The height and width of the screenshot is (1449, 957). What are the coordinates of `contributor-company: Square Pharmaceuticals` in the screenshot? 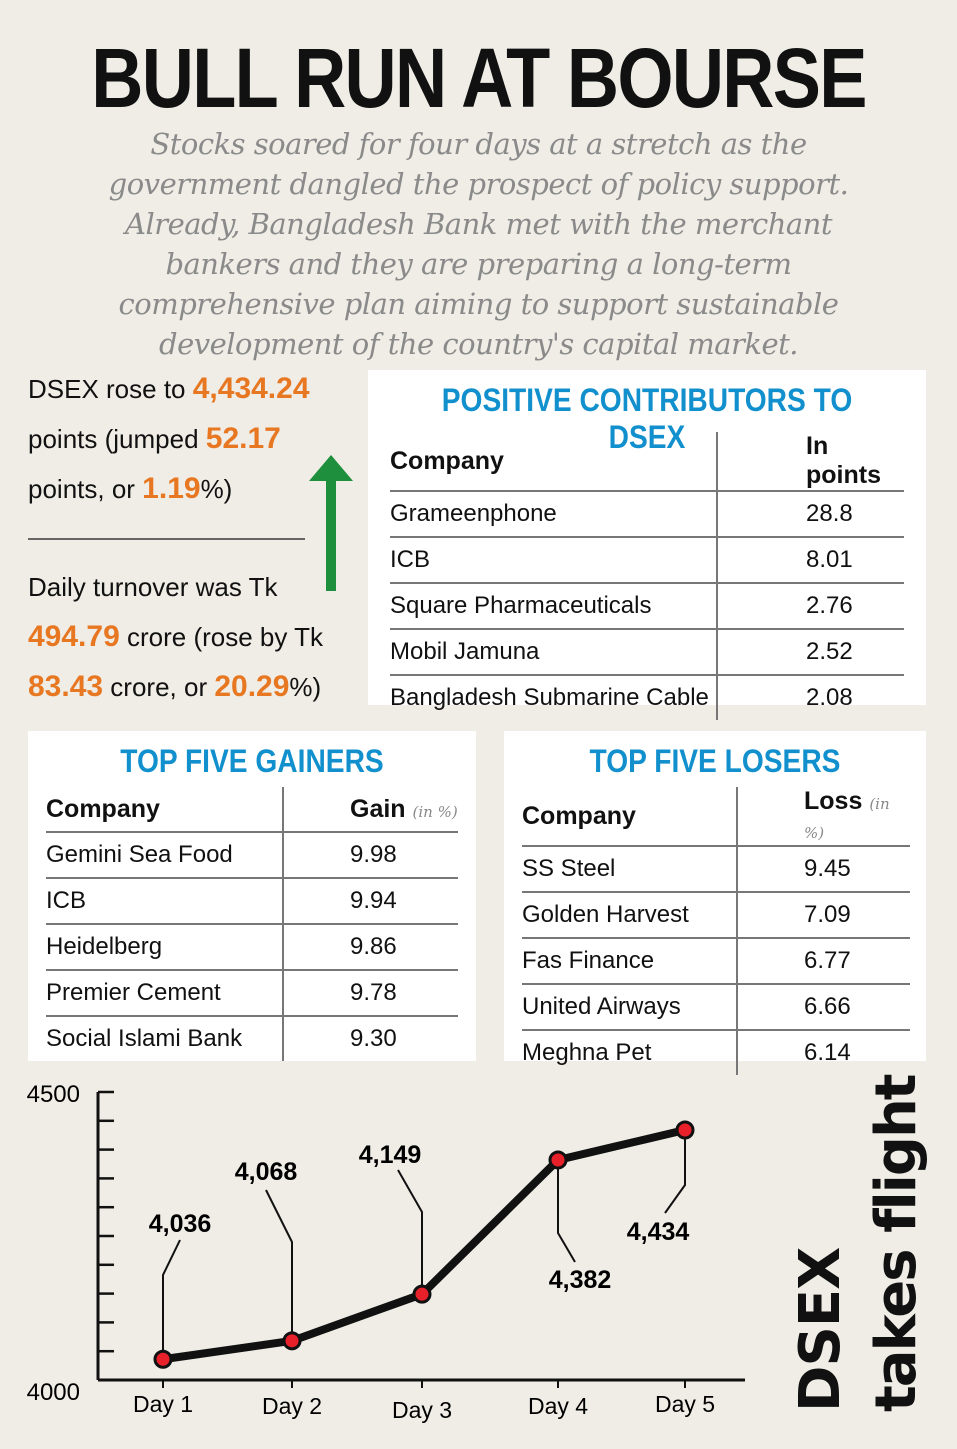 It's located at (554, 606).